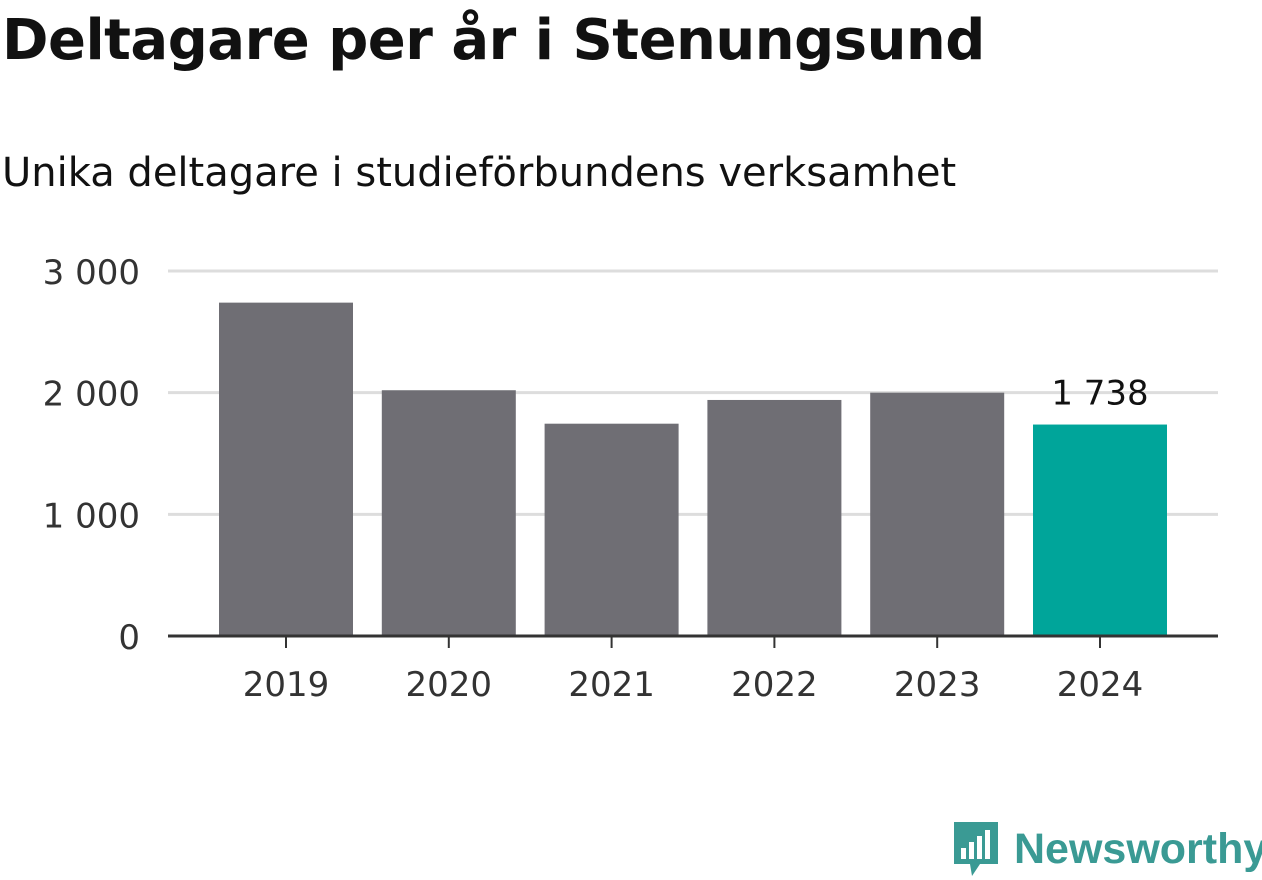 This screenshot has width=1262, height=880. What do you see at coordinates (91, 273) in the screenshot?
I see `y-tick-label-3000: 3 000` at bounding box center [91, 273].